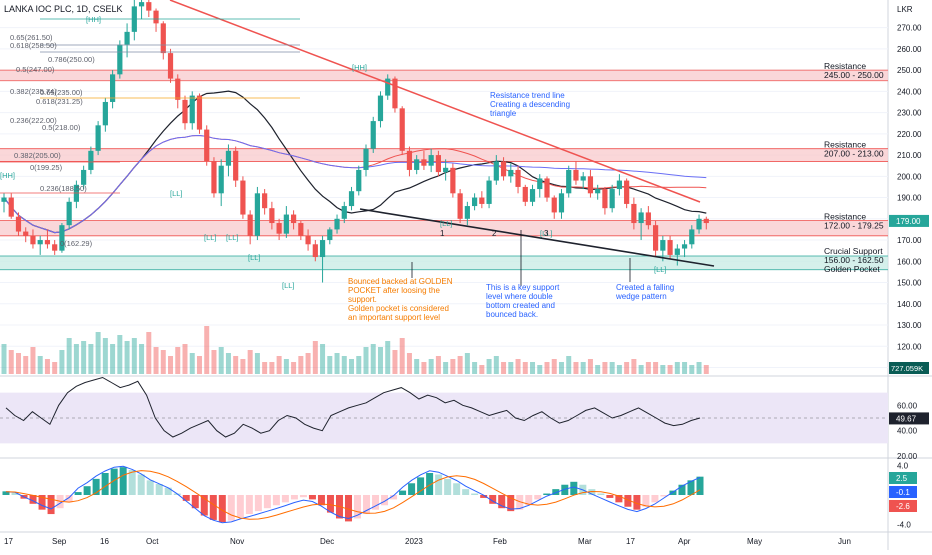 The height and width of the screenshot is (555, 932). What do you see at coordinates (519, 296) in the screenshot?
I see `annotation-text: level where double` at bounding box center [519, 296].